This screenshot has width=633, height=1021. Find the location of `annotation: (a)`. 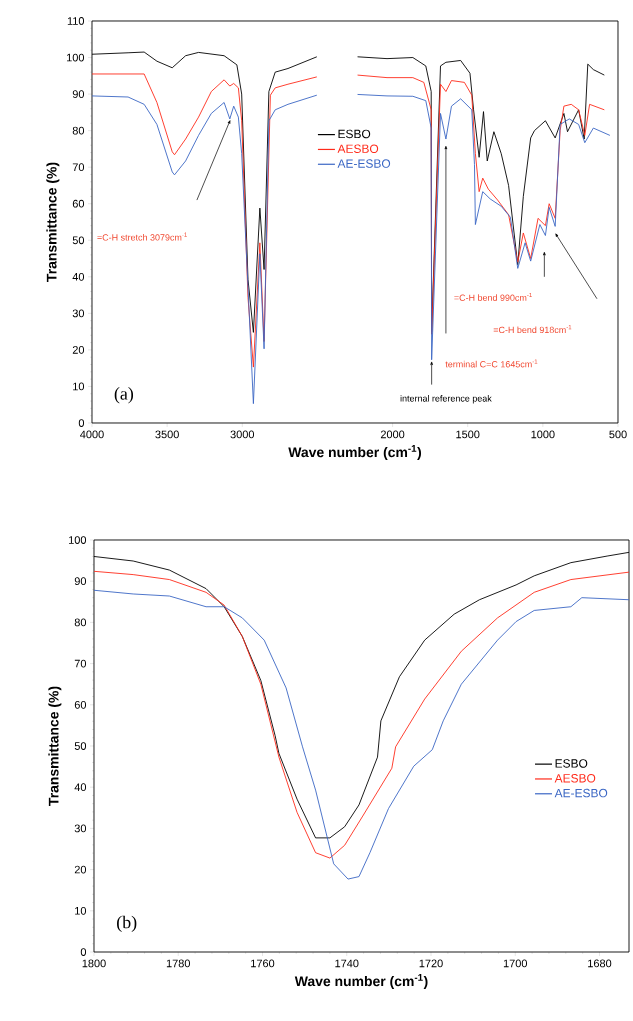

annotation: (a) is located at coordinates (124, 395).